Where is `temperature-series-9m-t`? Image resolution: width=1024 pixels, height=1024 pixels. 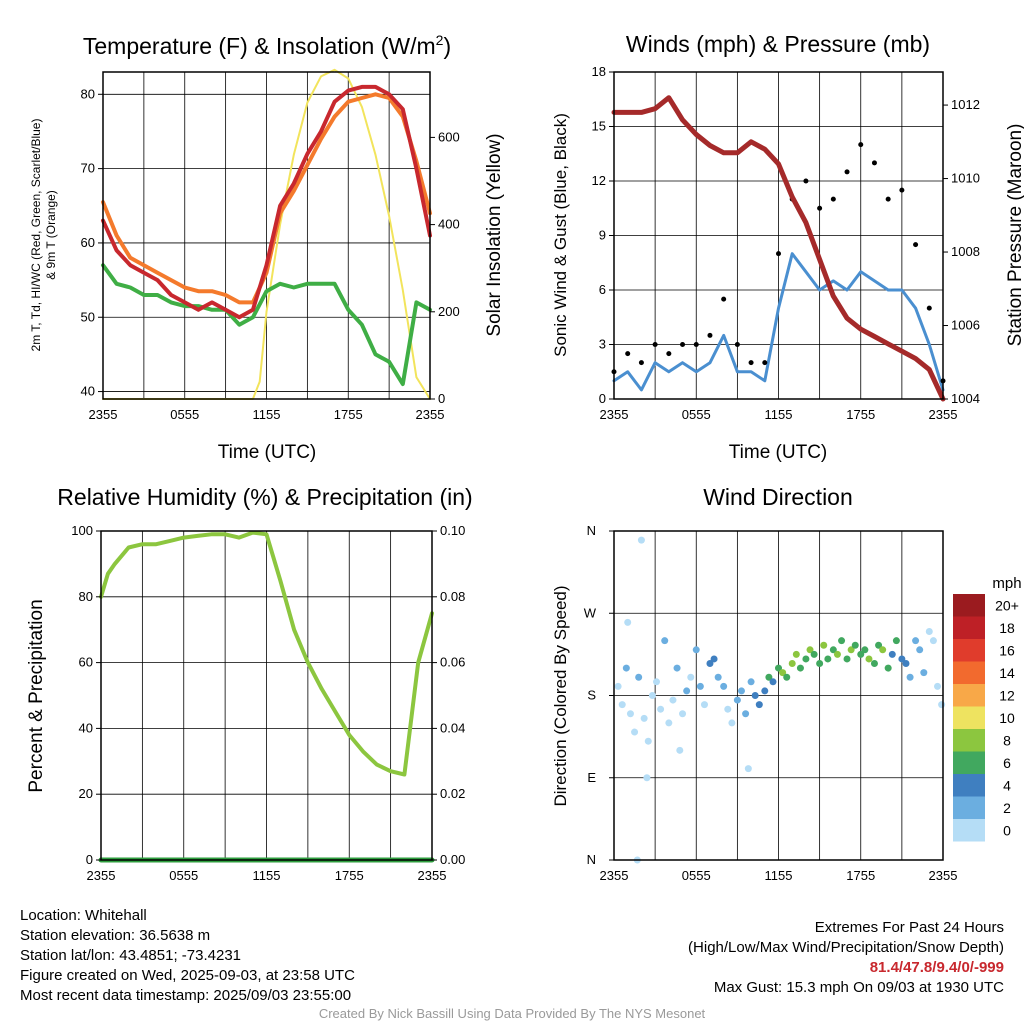
temperature-series-9m-t is located at coordinates (266, 198).